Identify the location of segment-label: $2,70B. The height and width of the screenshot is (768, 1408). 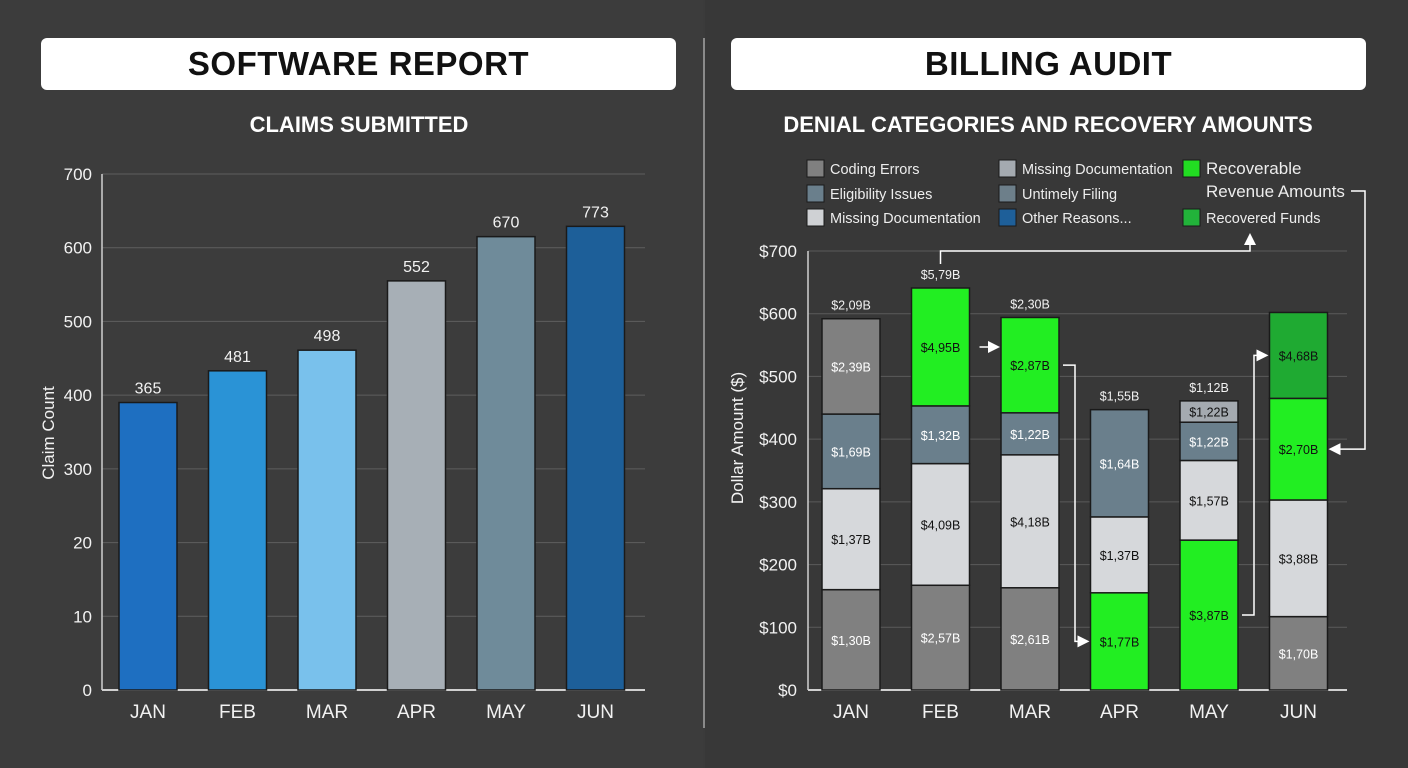
(1299, 450).